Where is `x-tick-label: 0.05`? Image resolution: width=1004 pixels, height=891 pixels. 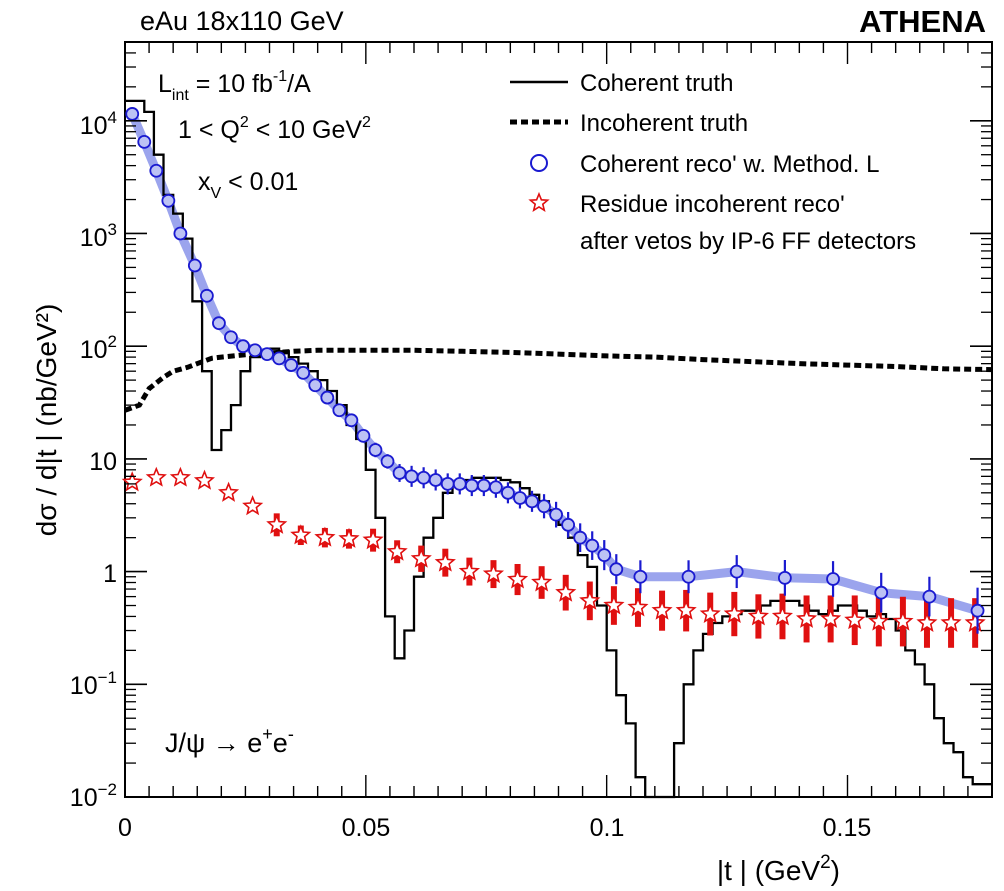 x-tick-label: 0.05 is located at coordinates (366, 828).